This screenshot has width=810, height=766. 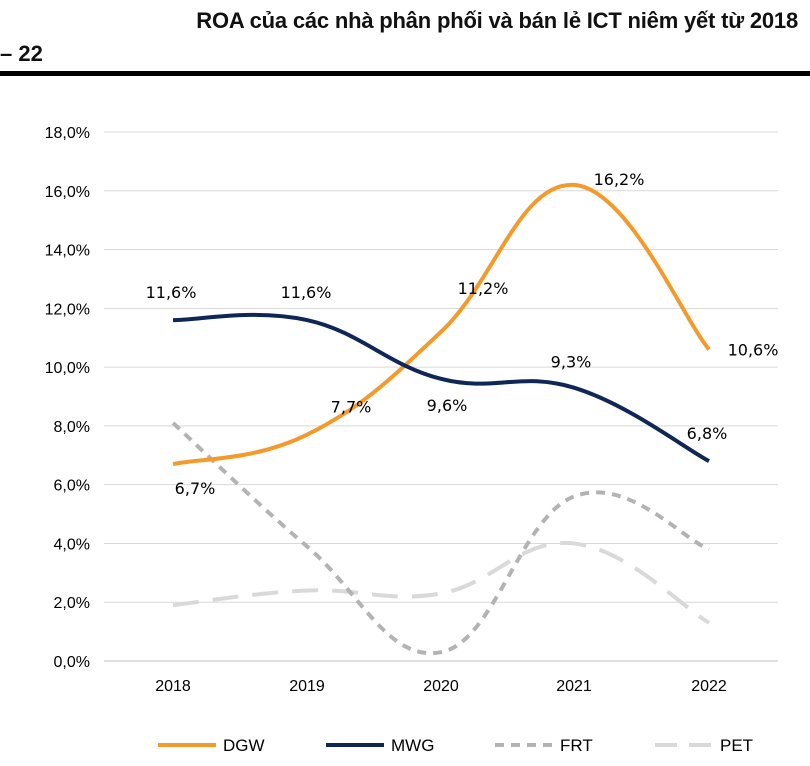 What do you see at coordinates (173, 686) in the screenshot?
I see `x-tick-label: 2018` at bounding box center [173, 686].